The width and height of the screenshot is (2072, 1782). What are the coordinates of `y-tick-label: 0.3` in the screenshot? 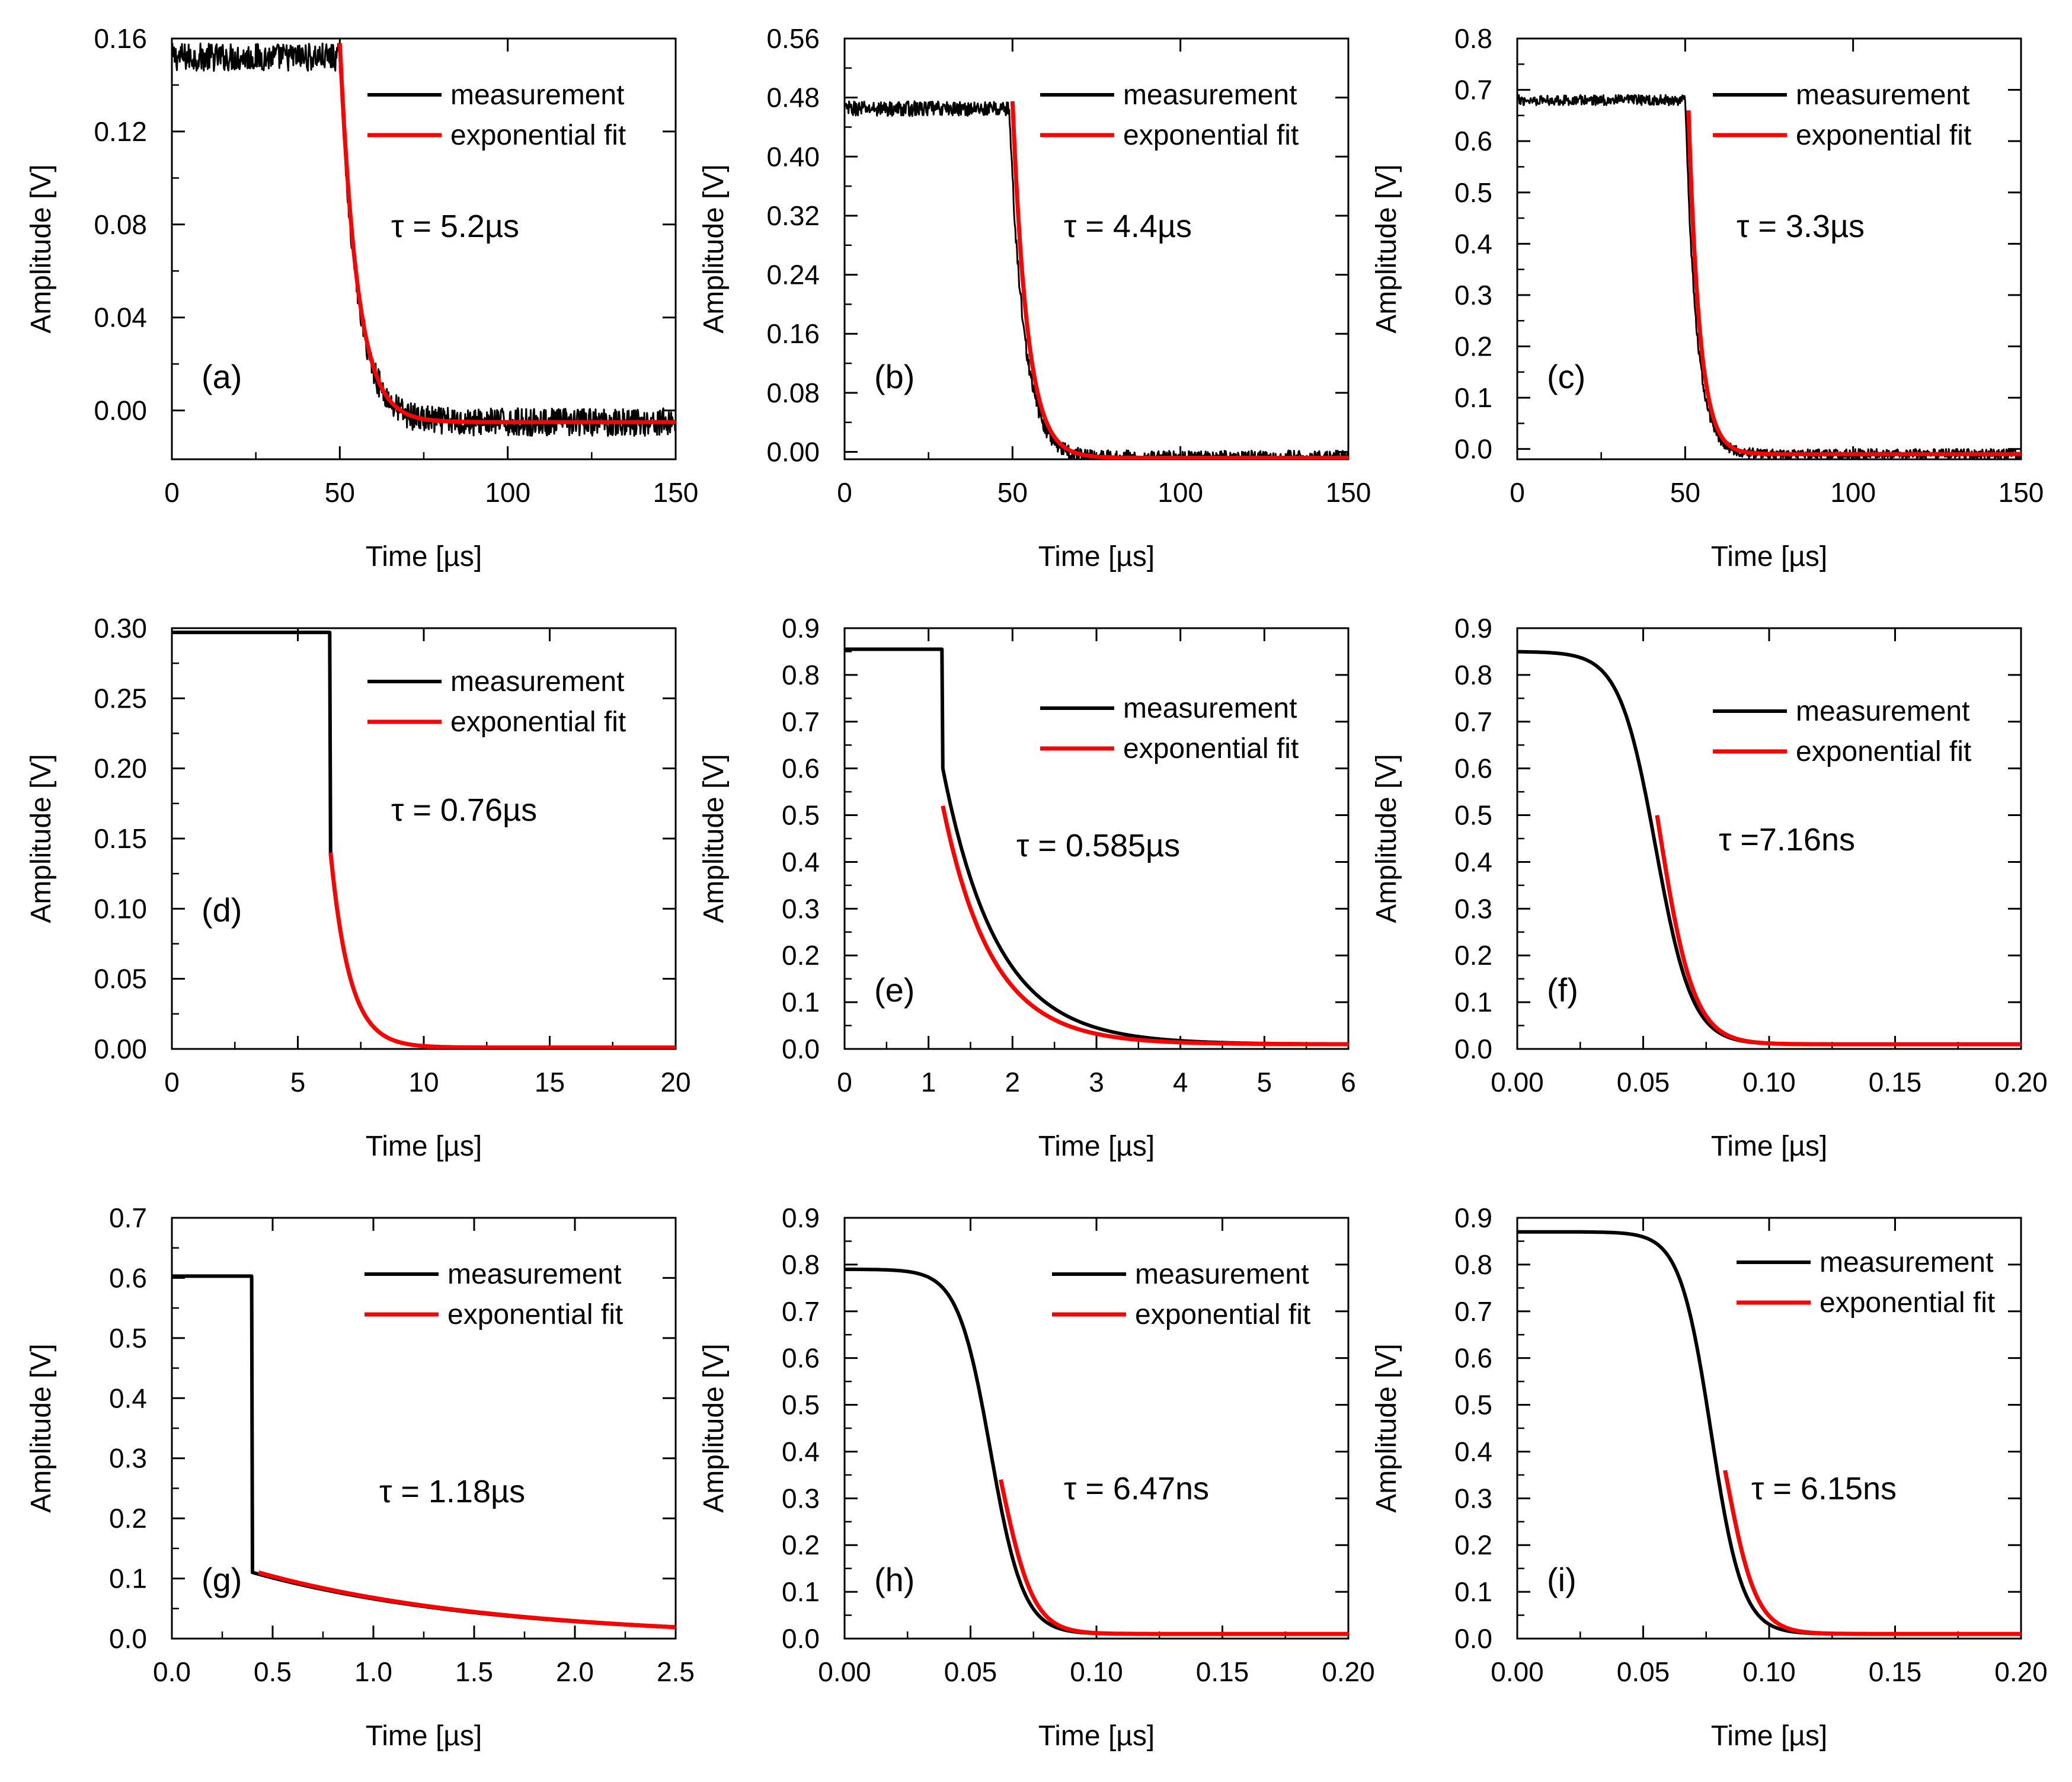 It's located at (1473, 1498).